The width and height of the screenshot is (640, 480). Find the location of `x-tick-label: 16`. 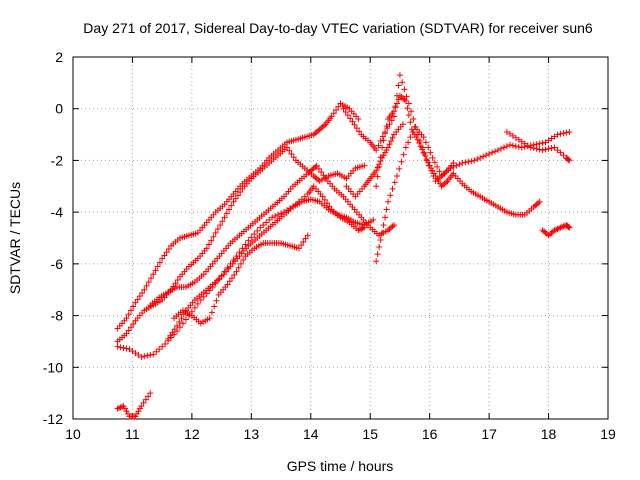

x-tick-label: 16 is located at coordinates (430, 434).